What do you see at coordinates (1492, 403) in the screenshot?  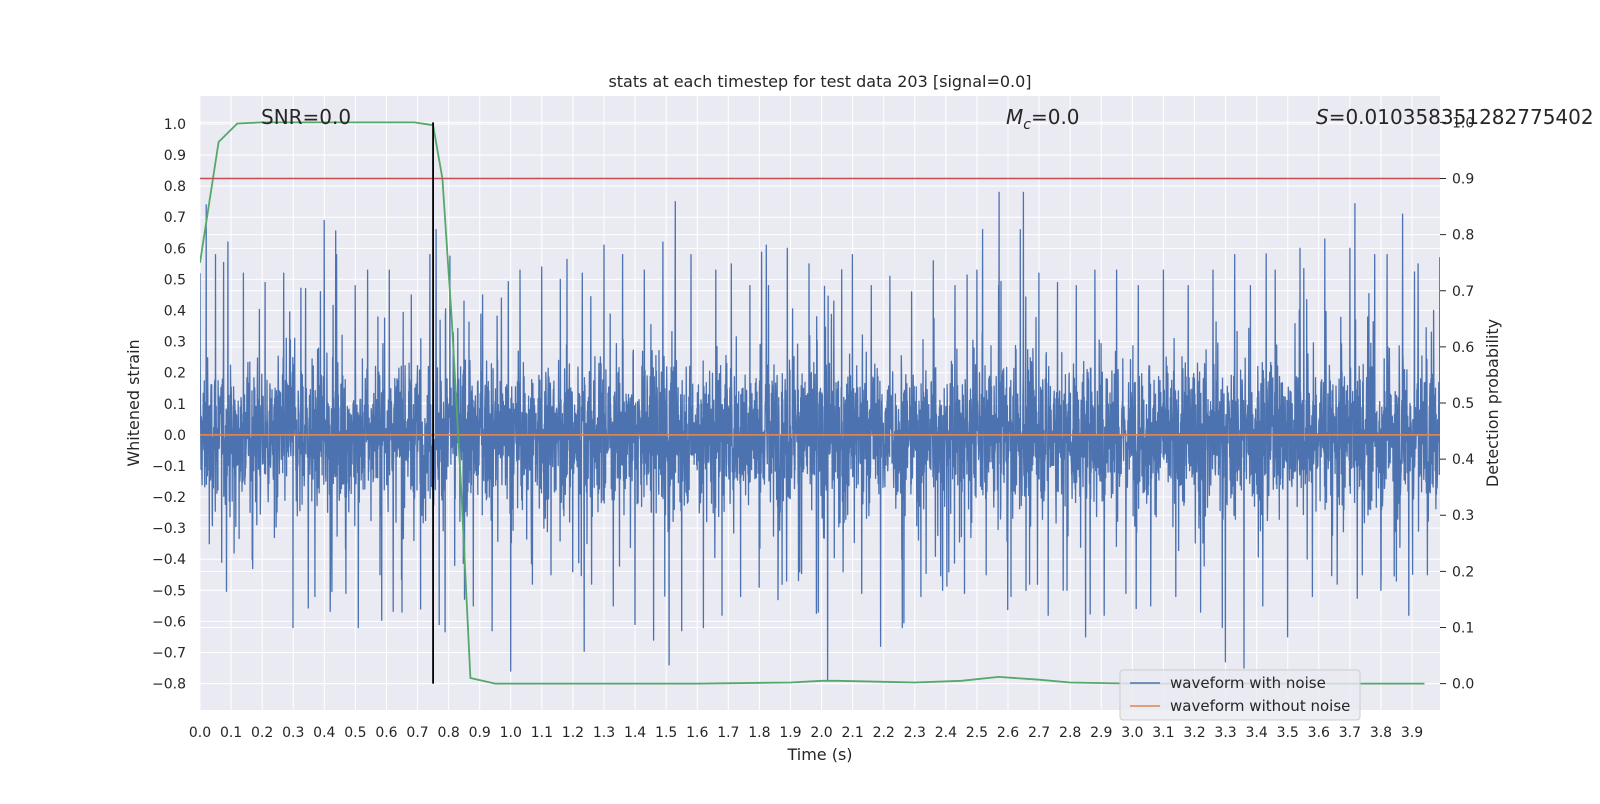 I see `y-right-axis-label: Detection probability` at bounding box center [1492, 403].